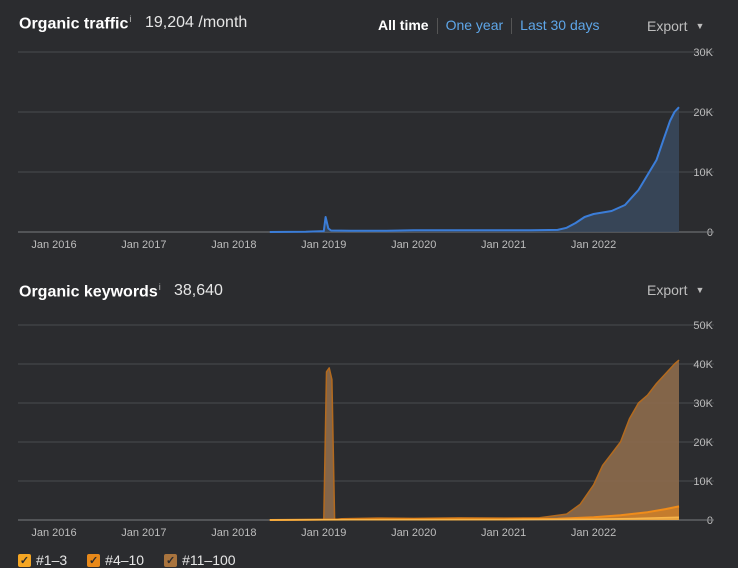 Image resolution: width=738 pixels, height=568 pixels. What do you see at coordinates (209, 560) in the screenshot?
I see `legend-label: #11–100` at bounding box center [209, 560].